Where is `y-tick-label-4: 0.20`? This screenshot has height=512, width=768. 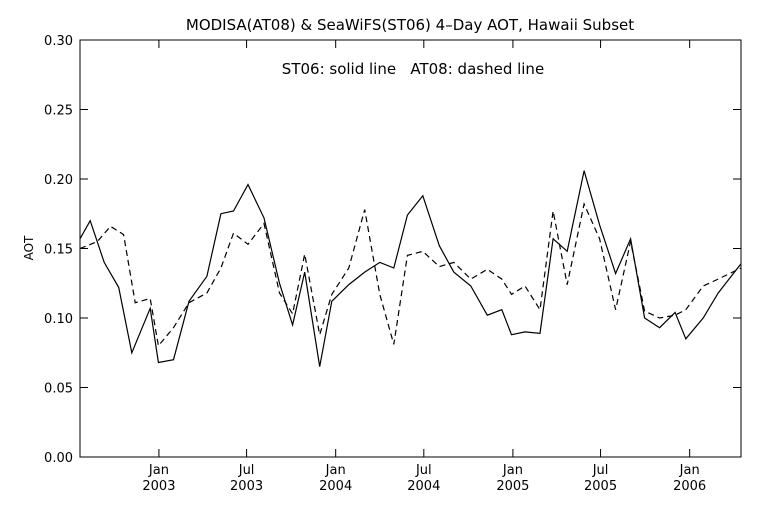 y-tick-label-4: 0.20 is located at coordinates (58, 180).